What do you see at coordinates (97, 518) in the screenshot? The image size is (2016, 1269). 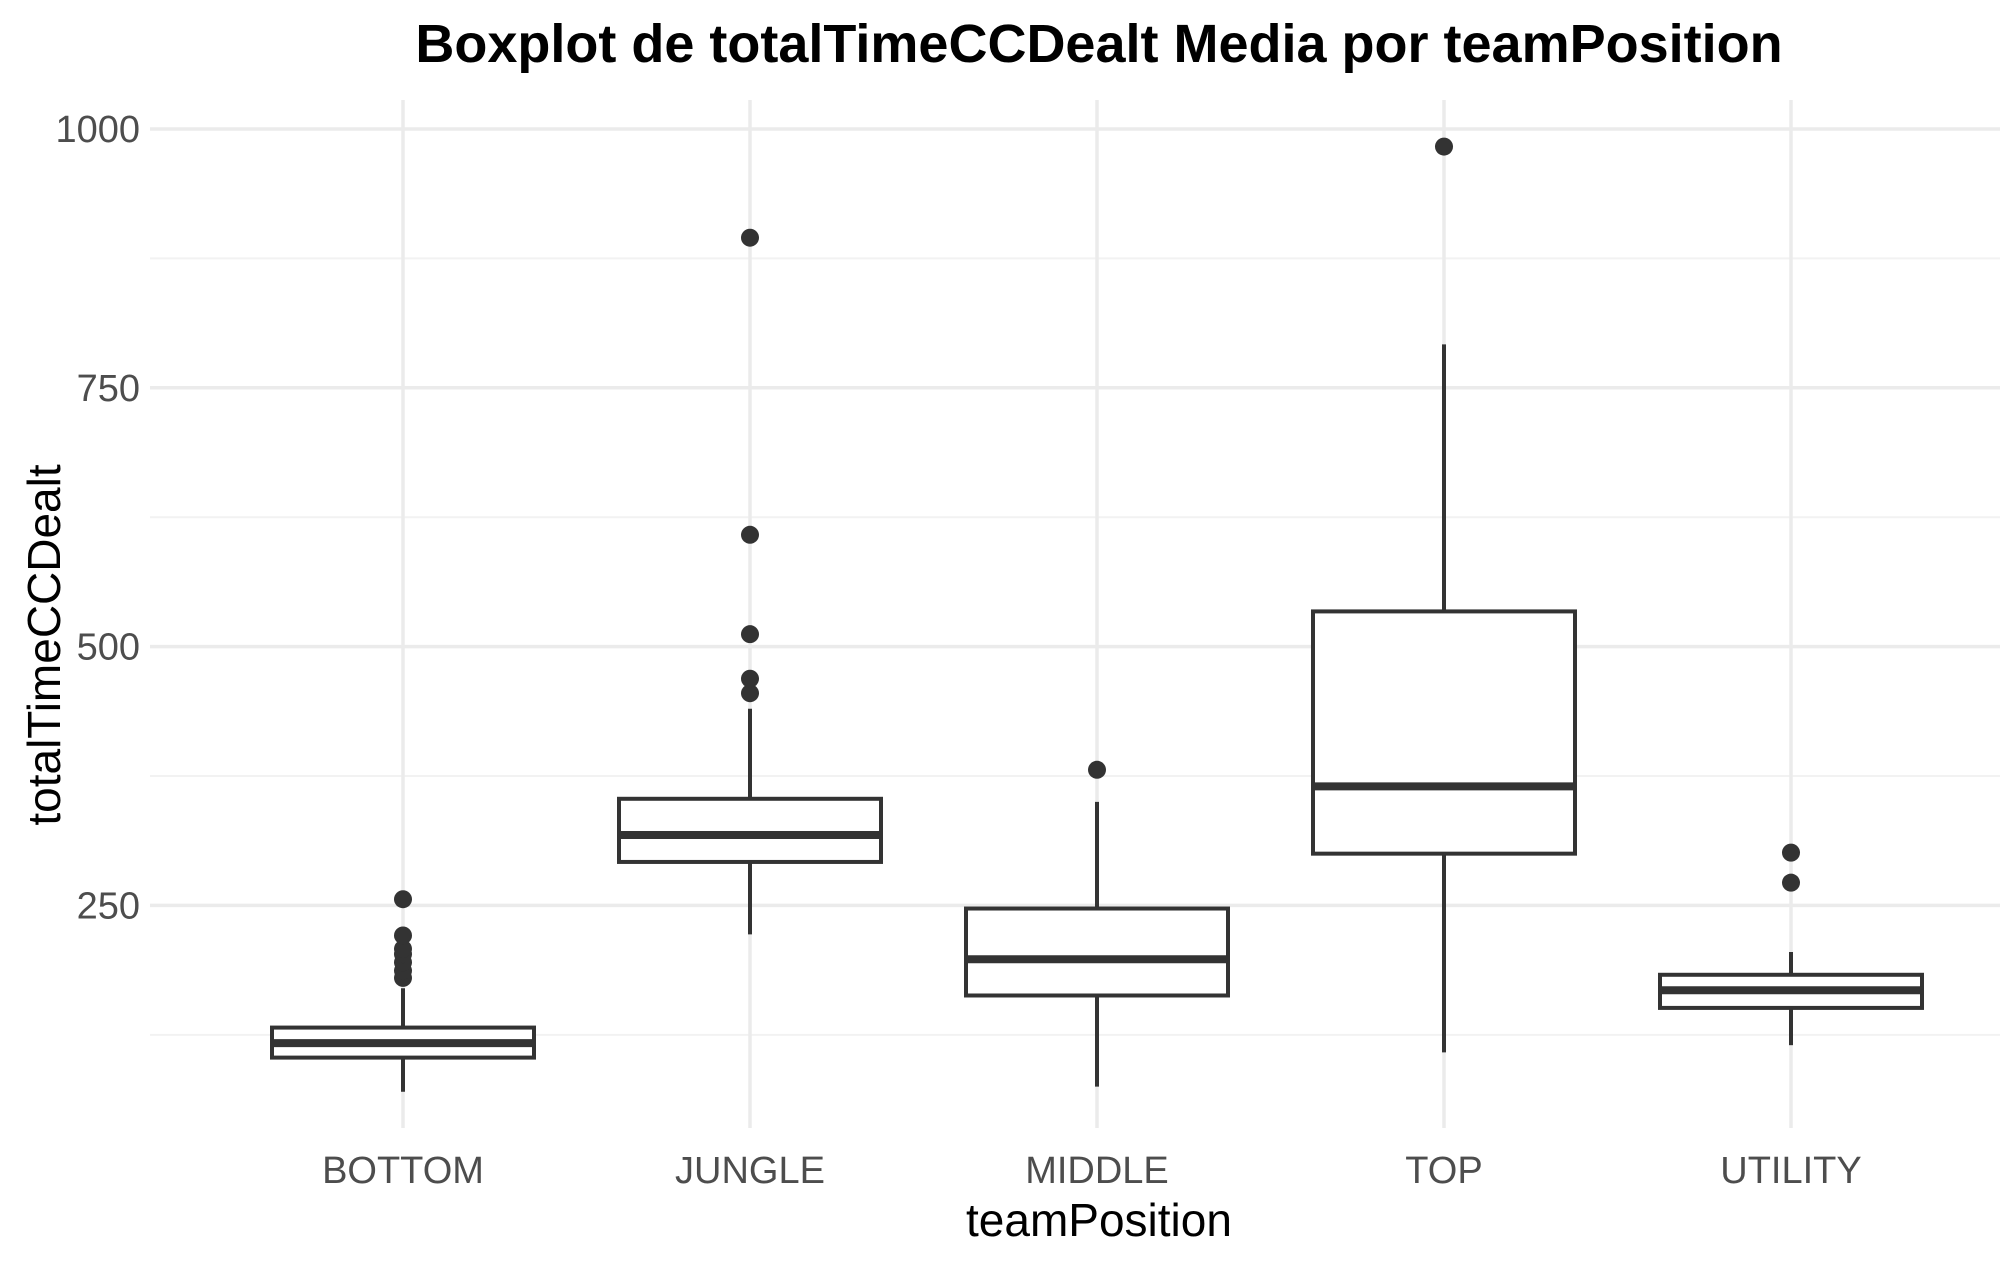 I see `y-tick-labels: 250 500 750 1000` at bounding box center [97, 518].